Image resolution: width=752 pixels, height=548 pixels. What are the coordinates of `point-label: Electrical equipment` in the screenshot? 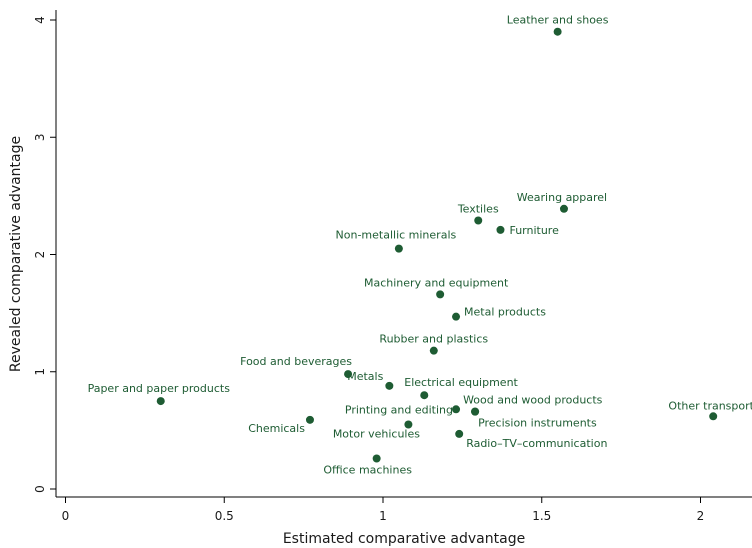 It's located at (461, 382).